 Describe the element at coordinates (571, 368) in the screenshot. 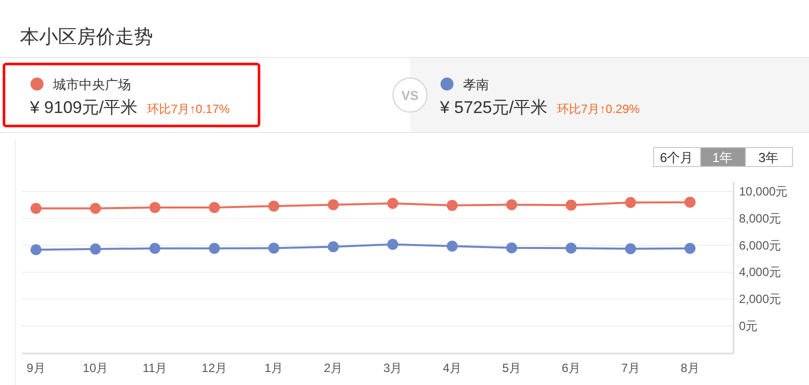

I see `x-tick-label: 6月` at that location.